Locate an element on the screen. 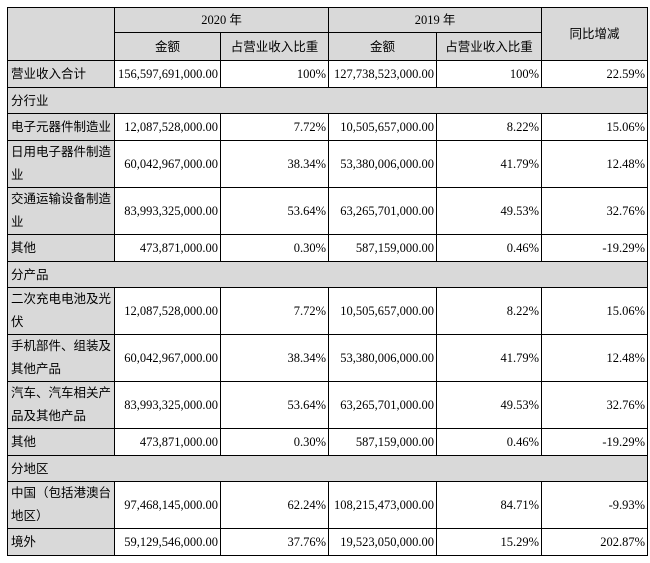 The height and width of the screenshot is (563, 650). row-label: 手机部件、组装及其他产品 is located at coordinates (61, 358).